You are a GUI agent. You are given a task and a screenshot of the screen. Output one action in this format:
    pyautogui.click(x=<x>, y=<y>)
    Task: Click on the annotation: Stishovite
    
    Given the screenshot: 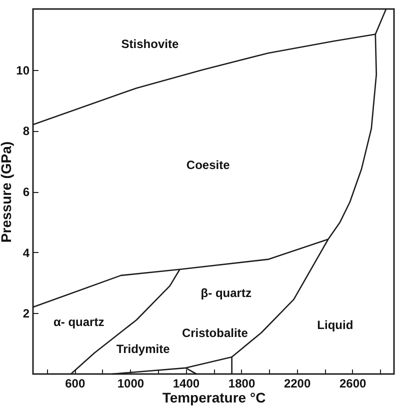 What is the action you would take?
    pyautogui.click(x=150, y=44)
    